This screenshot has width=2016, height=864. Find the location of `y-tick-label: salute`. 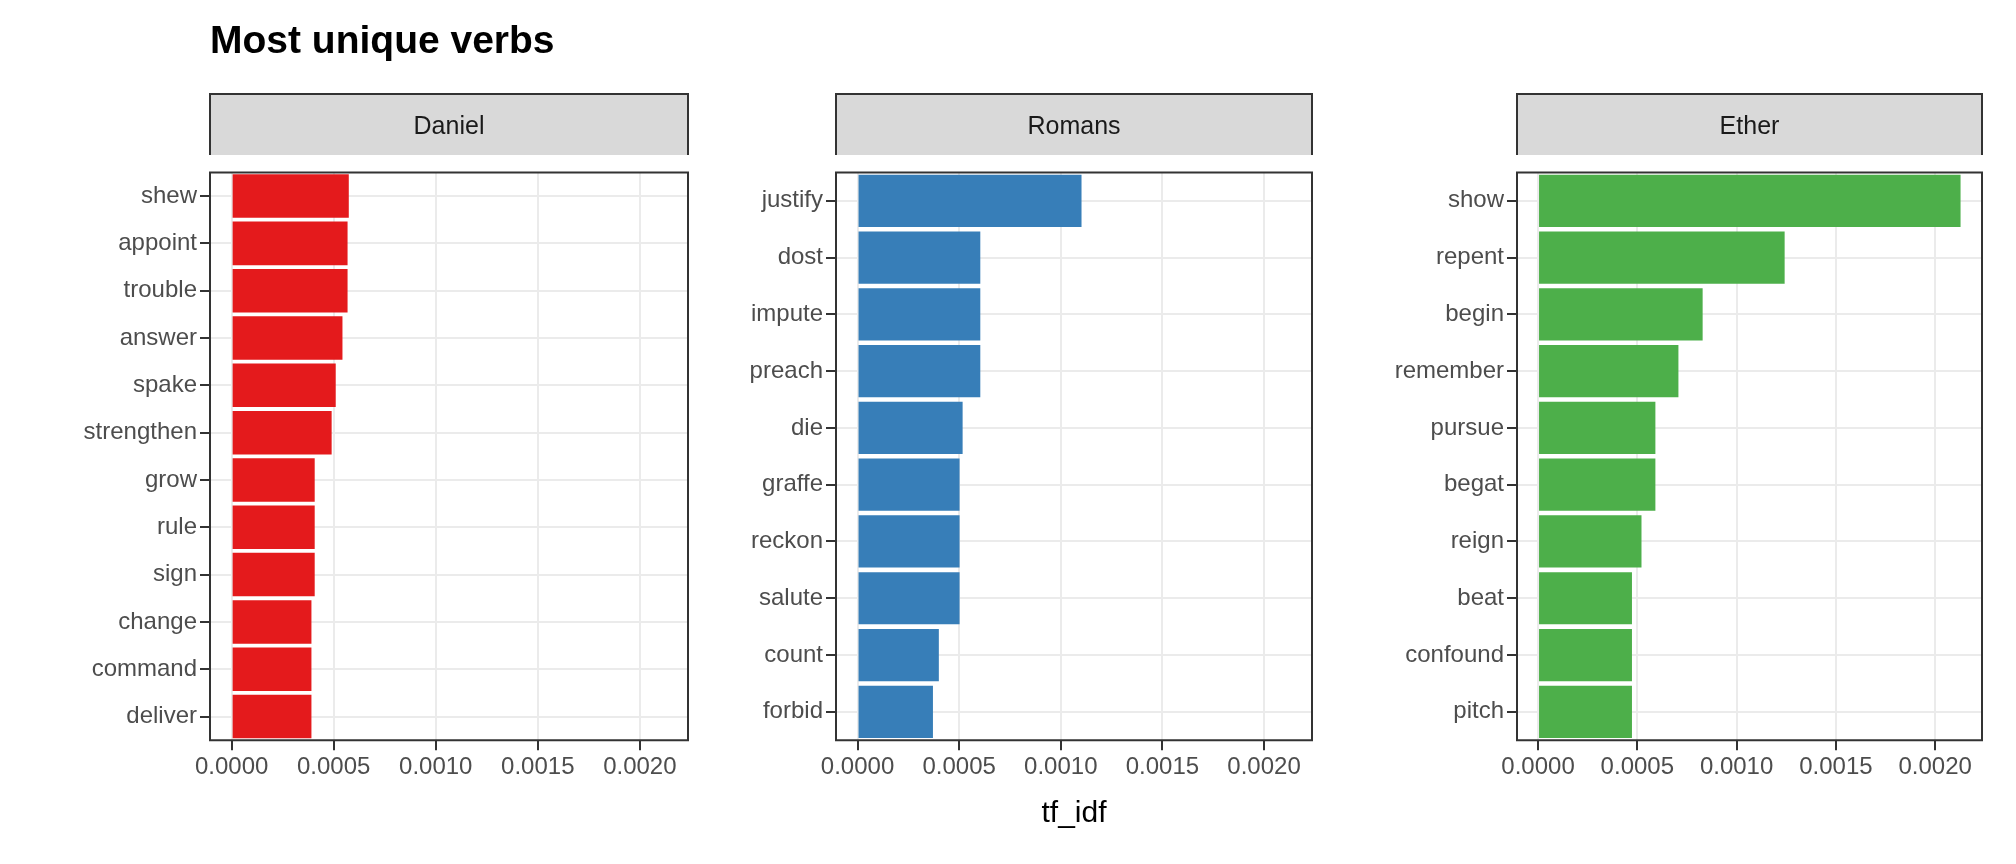

y-tick-label: salute is located at coordinates (790, 596).